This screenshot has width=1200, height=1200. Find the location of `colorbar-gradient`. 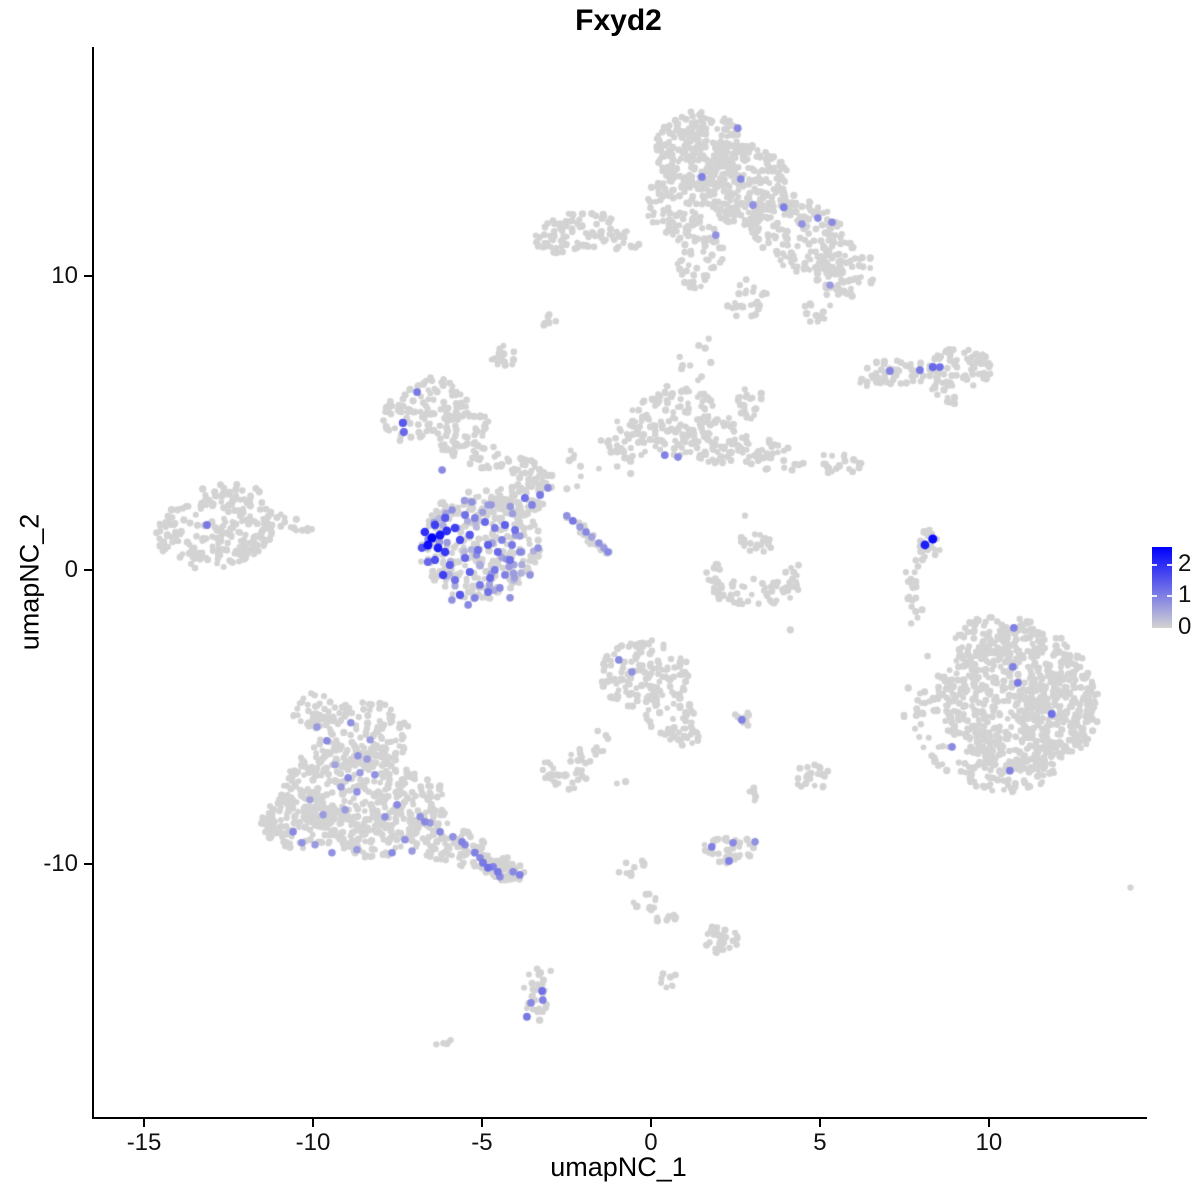

colorbar-gradient is located at coordinates (1162, 587).